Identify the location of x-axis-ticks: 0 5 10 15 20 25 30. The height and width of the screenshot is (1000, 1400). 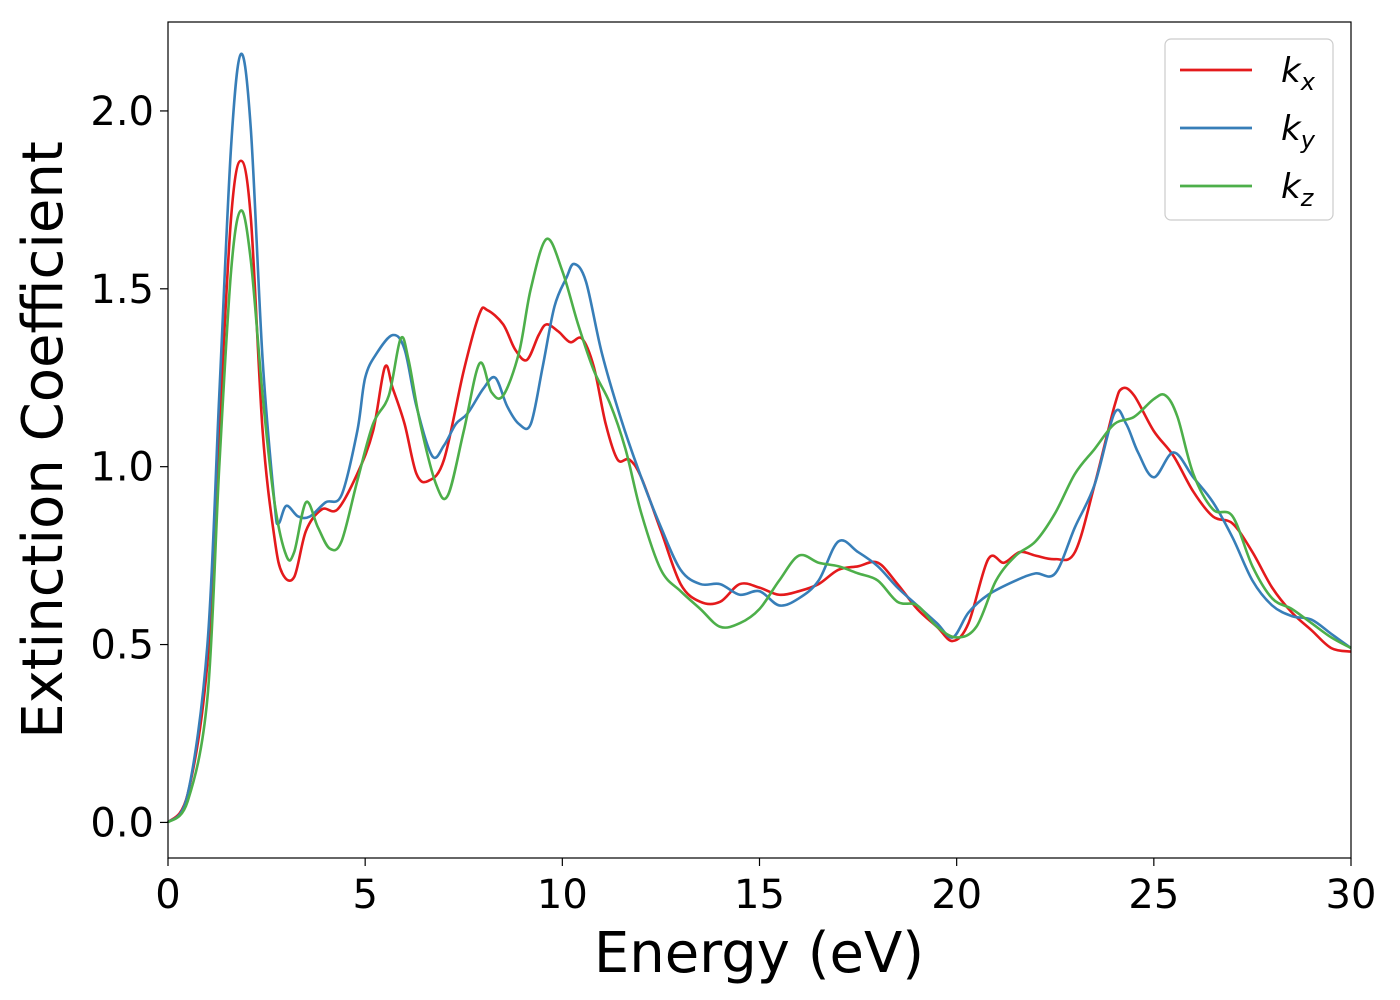
(765, 888).